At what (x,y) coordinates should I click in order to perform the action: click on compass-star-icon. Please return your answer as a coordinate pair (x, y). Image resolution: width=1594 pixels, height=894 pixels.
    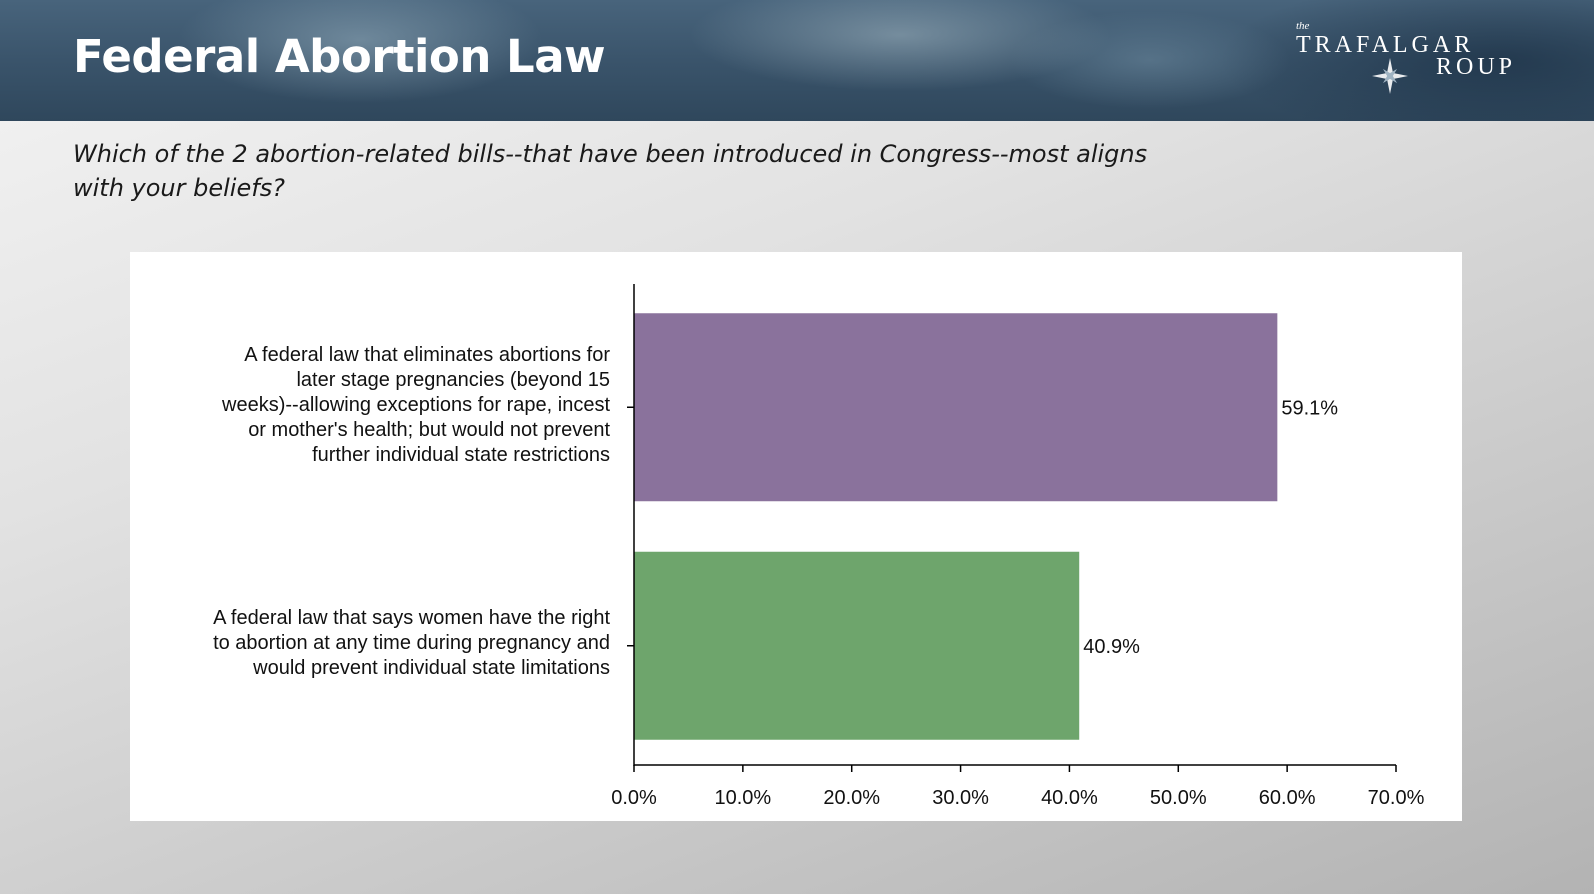
    Looking at the image, I should click on (1390, 76).